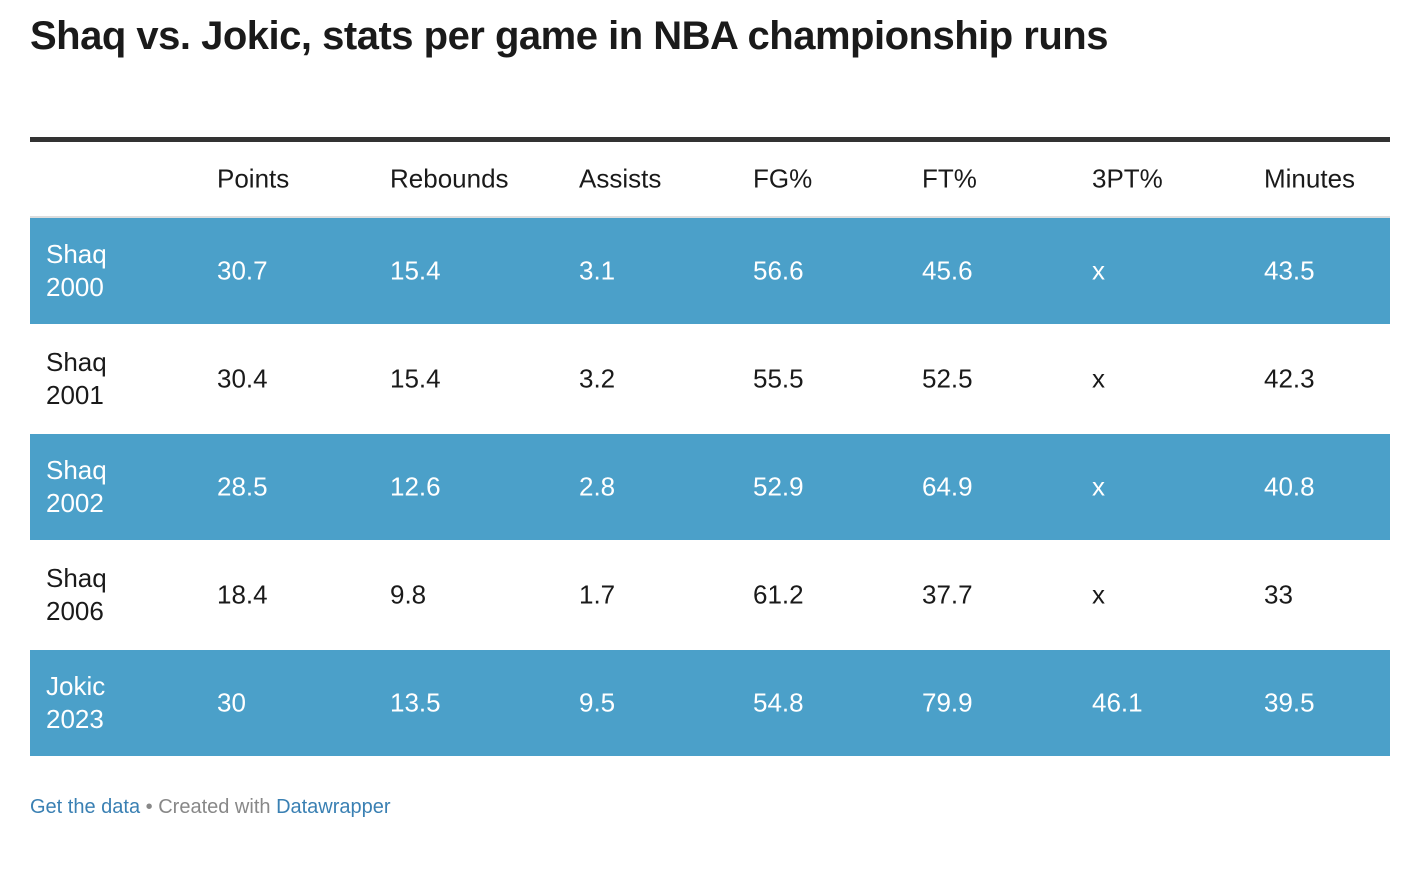  What do you see at coordinates (597, 702) in the screenshot?
I see `table-cell: 9.5` at bounding box center [597, 702].